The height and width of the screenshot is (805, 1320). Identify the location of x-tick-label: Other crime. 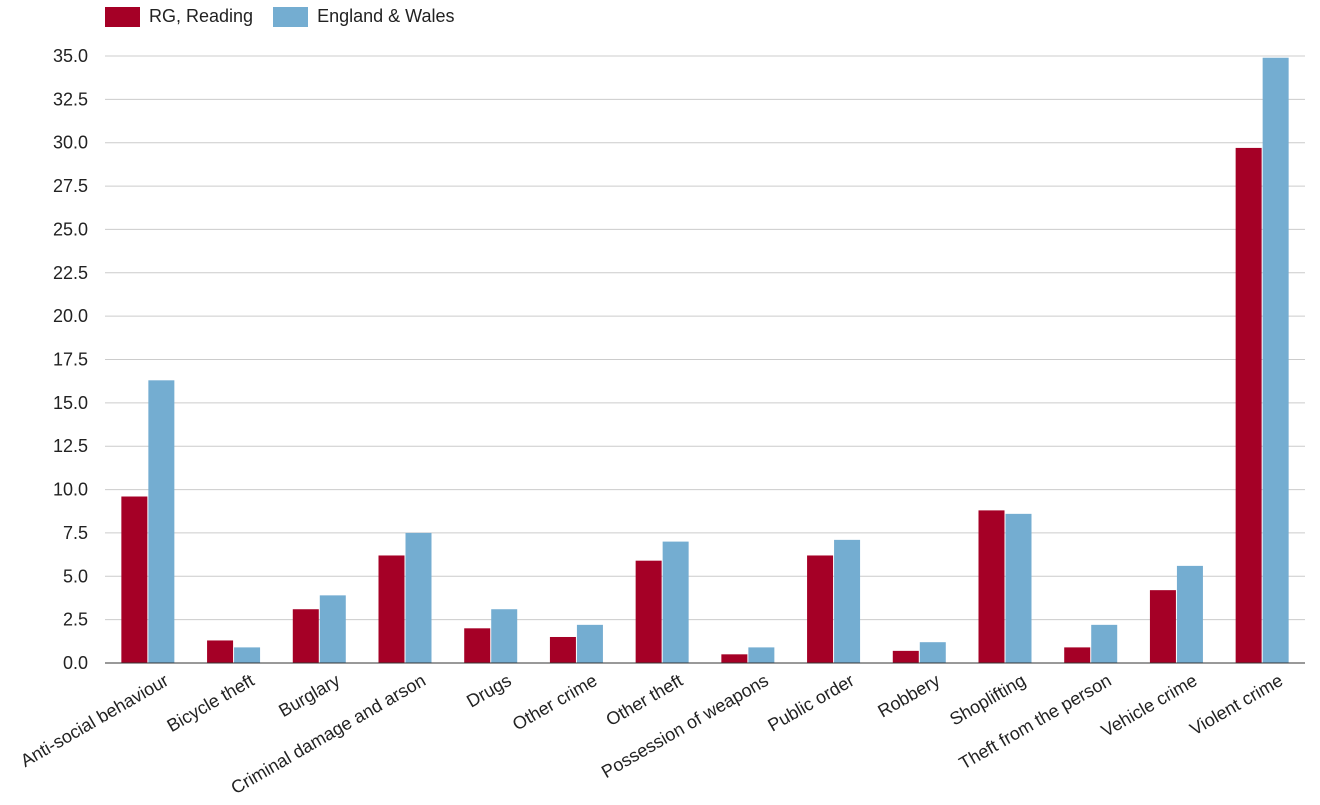
(554, 702).